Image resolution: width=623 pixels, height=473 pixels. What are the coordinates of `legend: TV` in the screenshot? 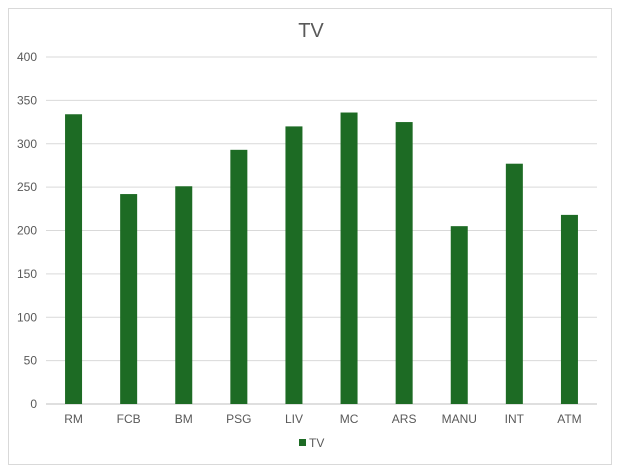 It's located at (311, 443).